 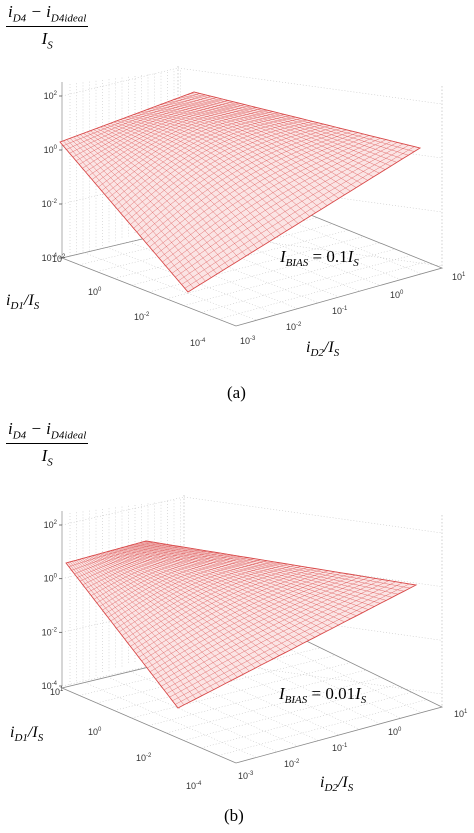 I want to click on z-tick-label-b: 10⁻², so click(x=50, y=632).